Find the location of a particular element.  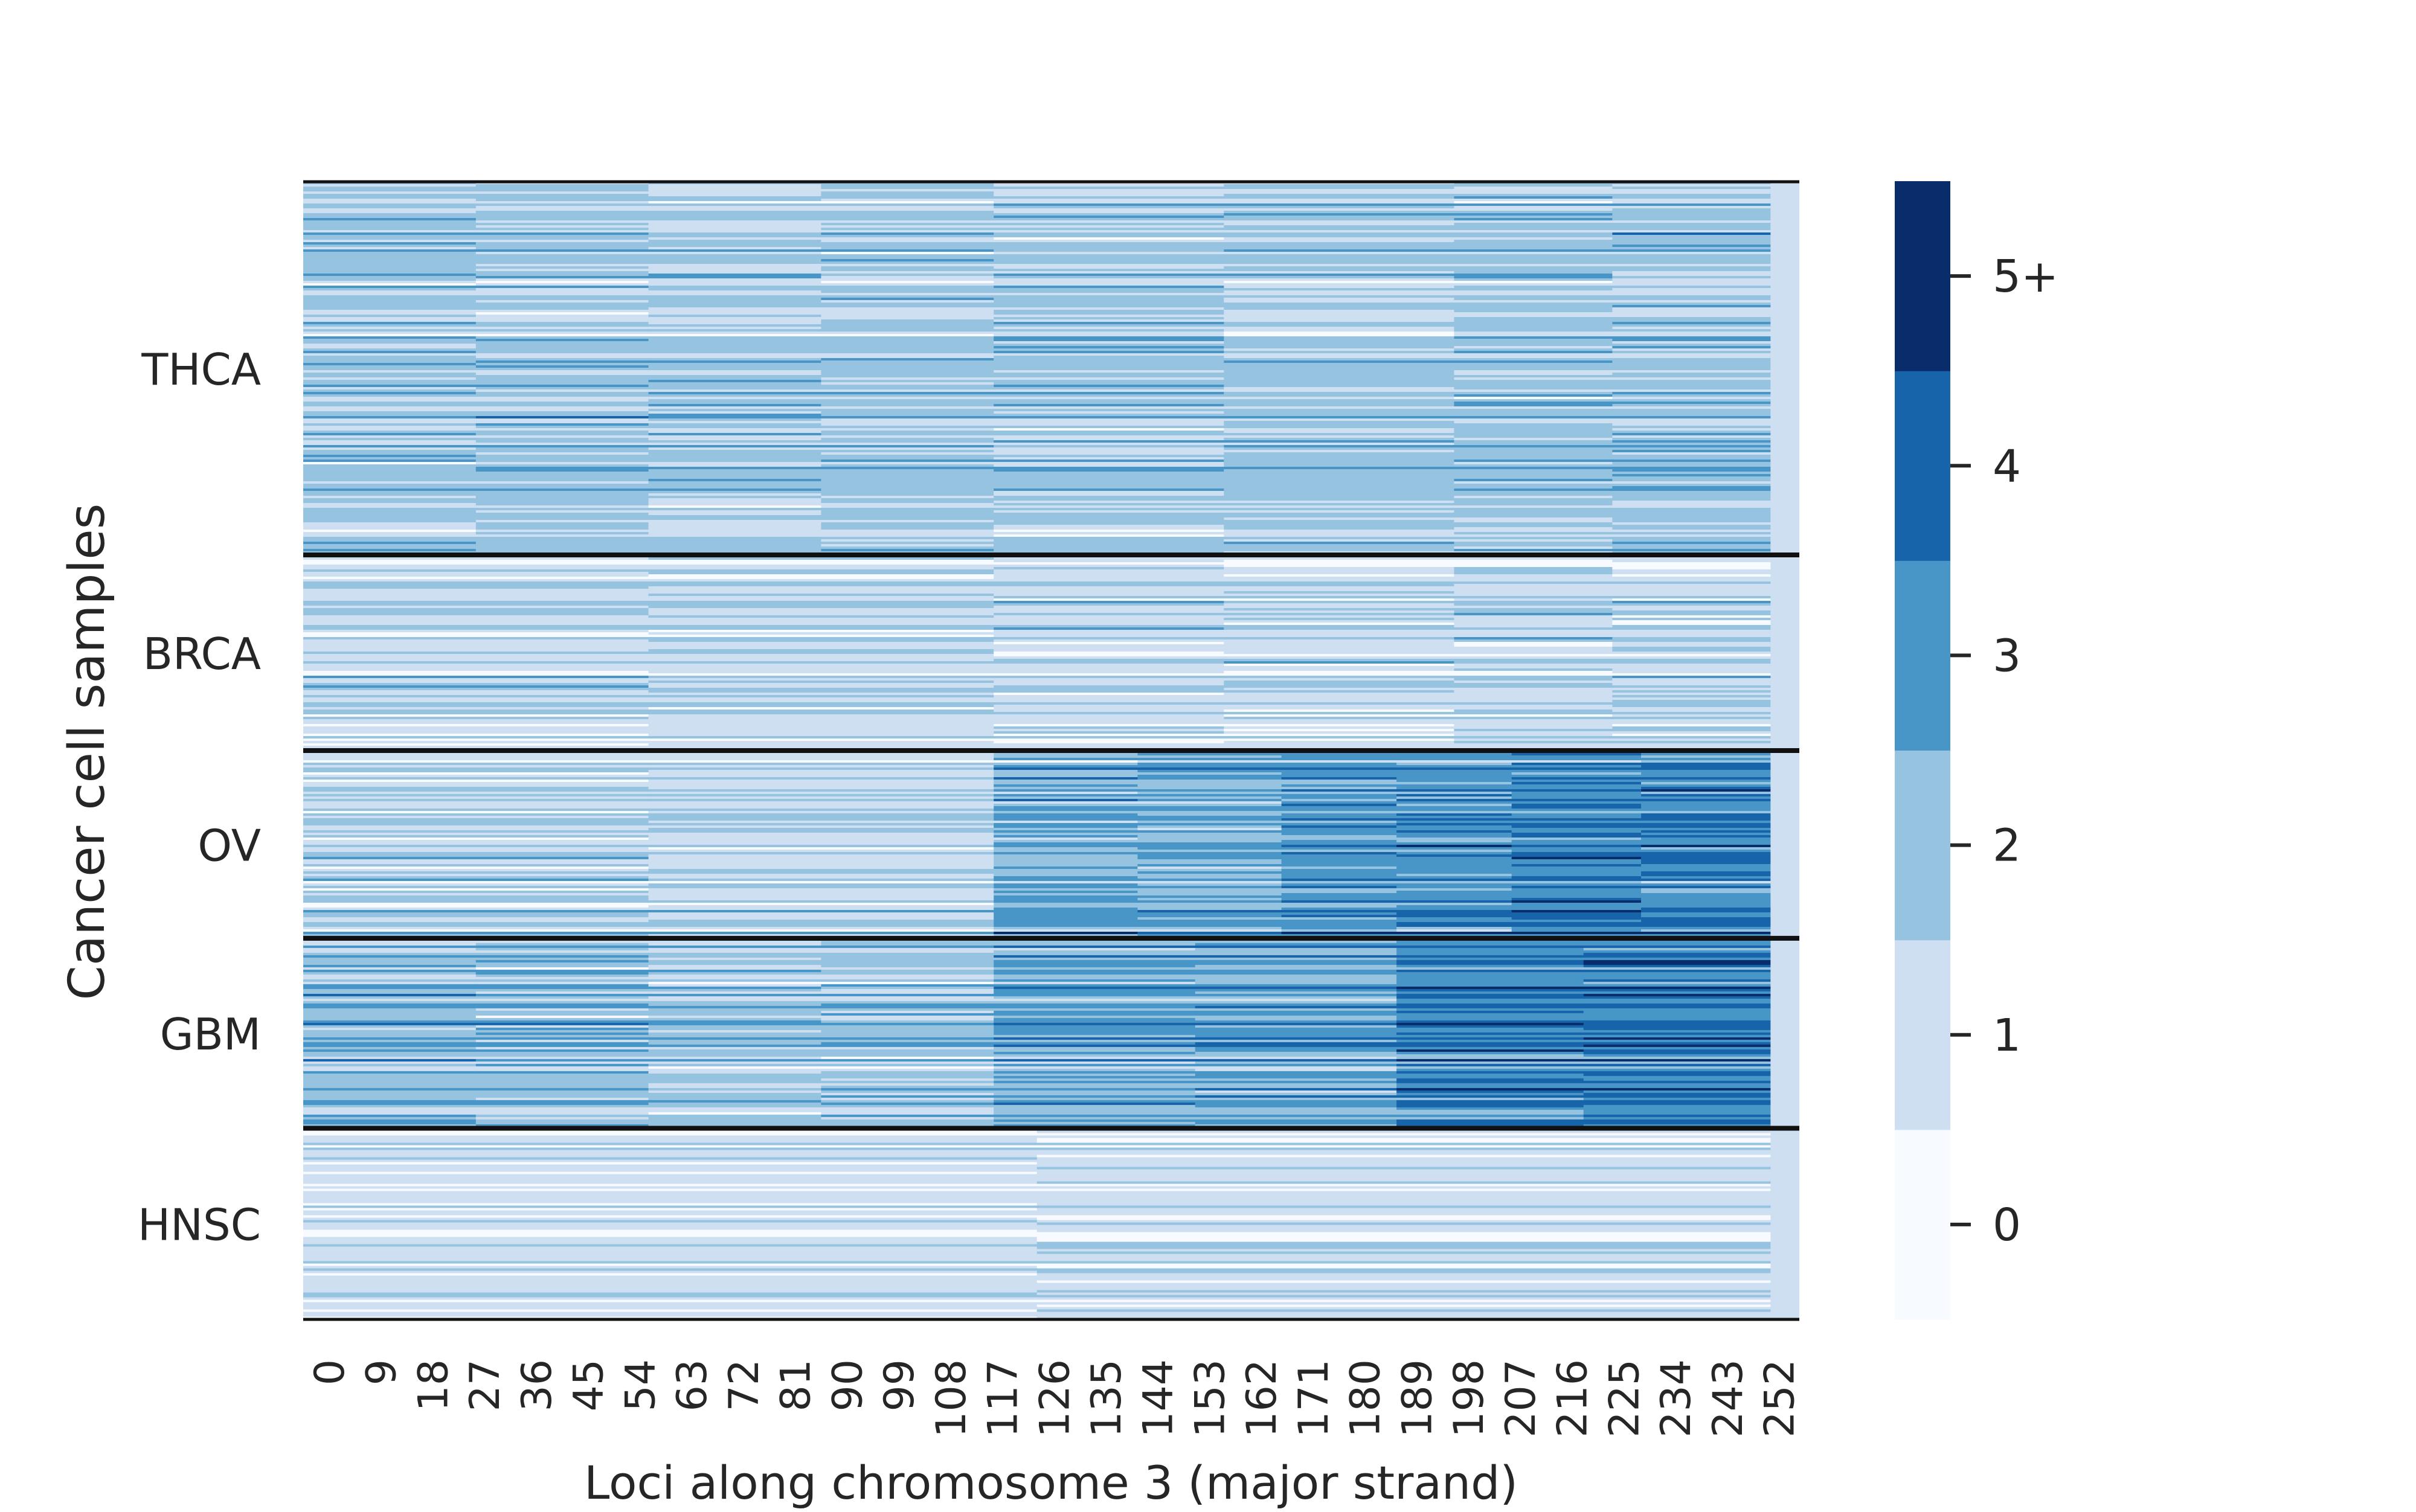

x-tick-label: 144 is located at coordinates (1159, 1398).